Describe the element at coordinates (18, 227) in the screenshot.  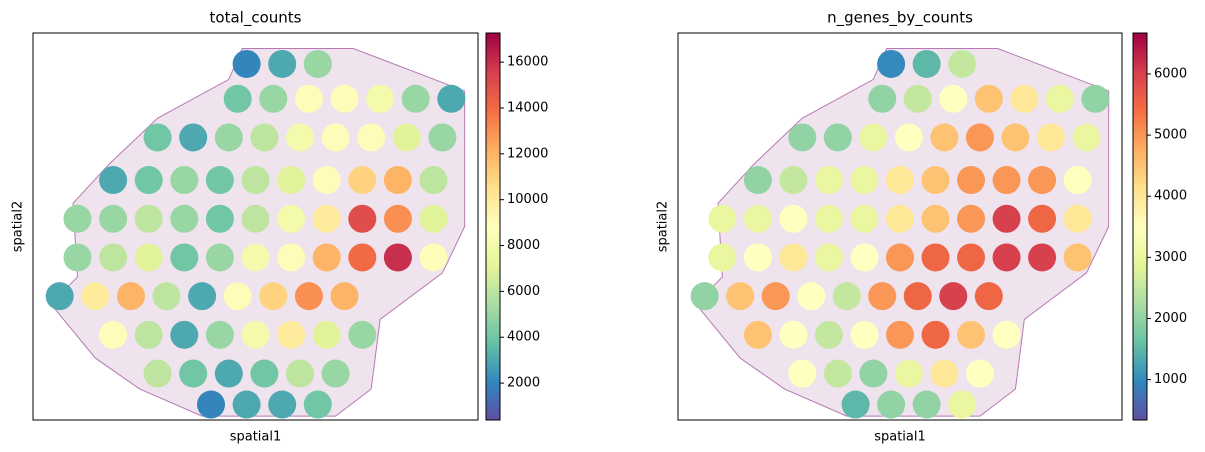
I see `y-axis-label: spatial2` at that location.